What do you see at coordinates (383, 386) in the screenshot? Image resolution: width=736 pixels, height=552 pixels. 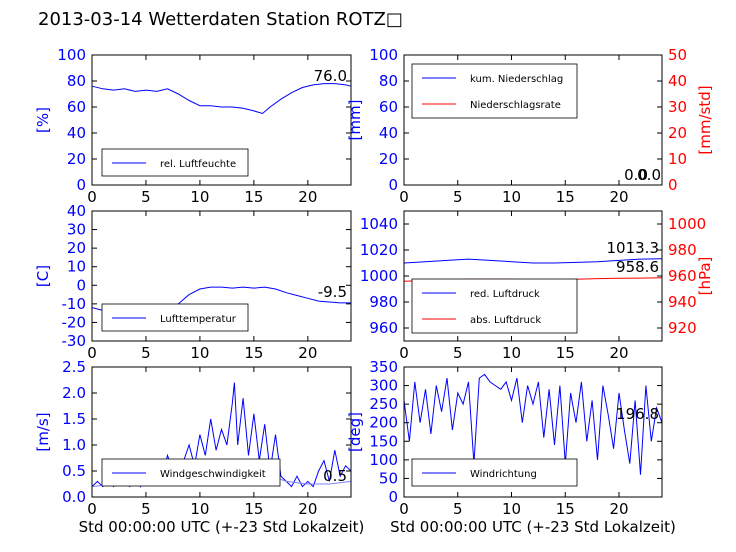 I see `y-tick-label: 300` at bounding box center [383, 386].